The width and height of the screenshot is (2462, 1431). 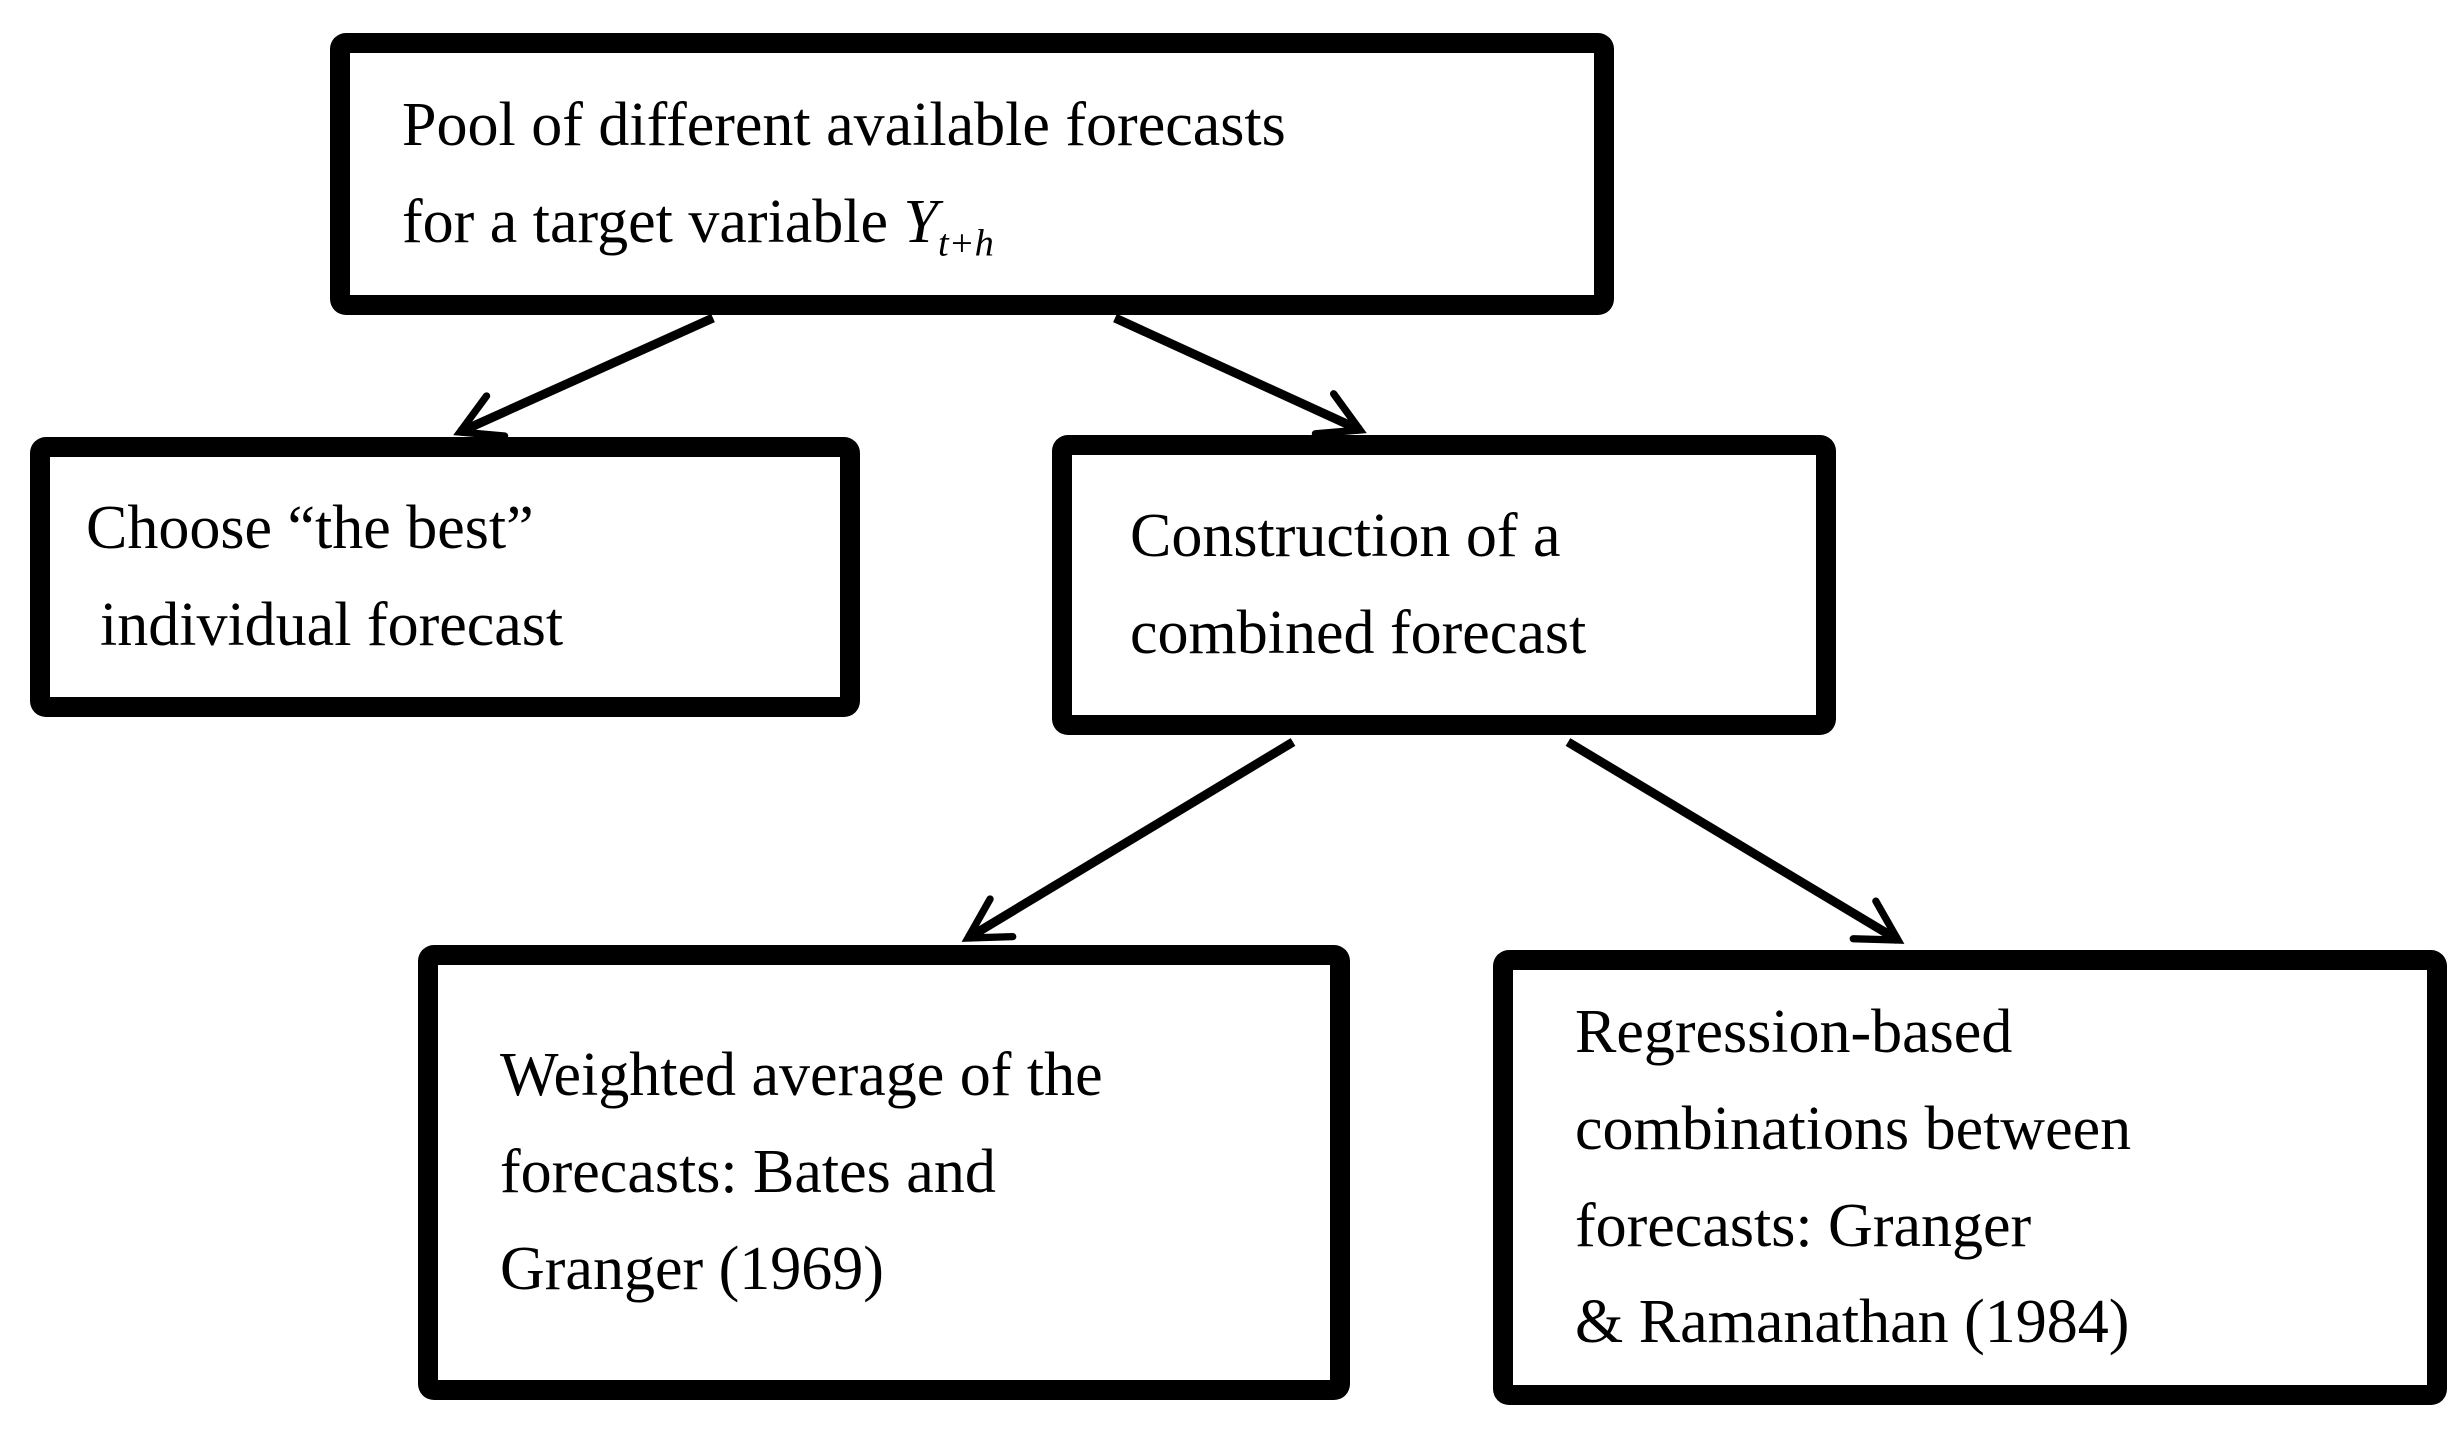 I want to click on node-weighted-line-1: Weighted average of the, so click(x=801, y=1075).